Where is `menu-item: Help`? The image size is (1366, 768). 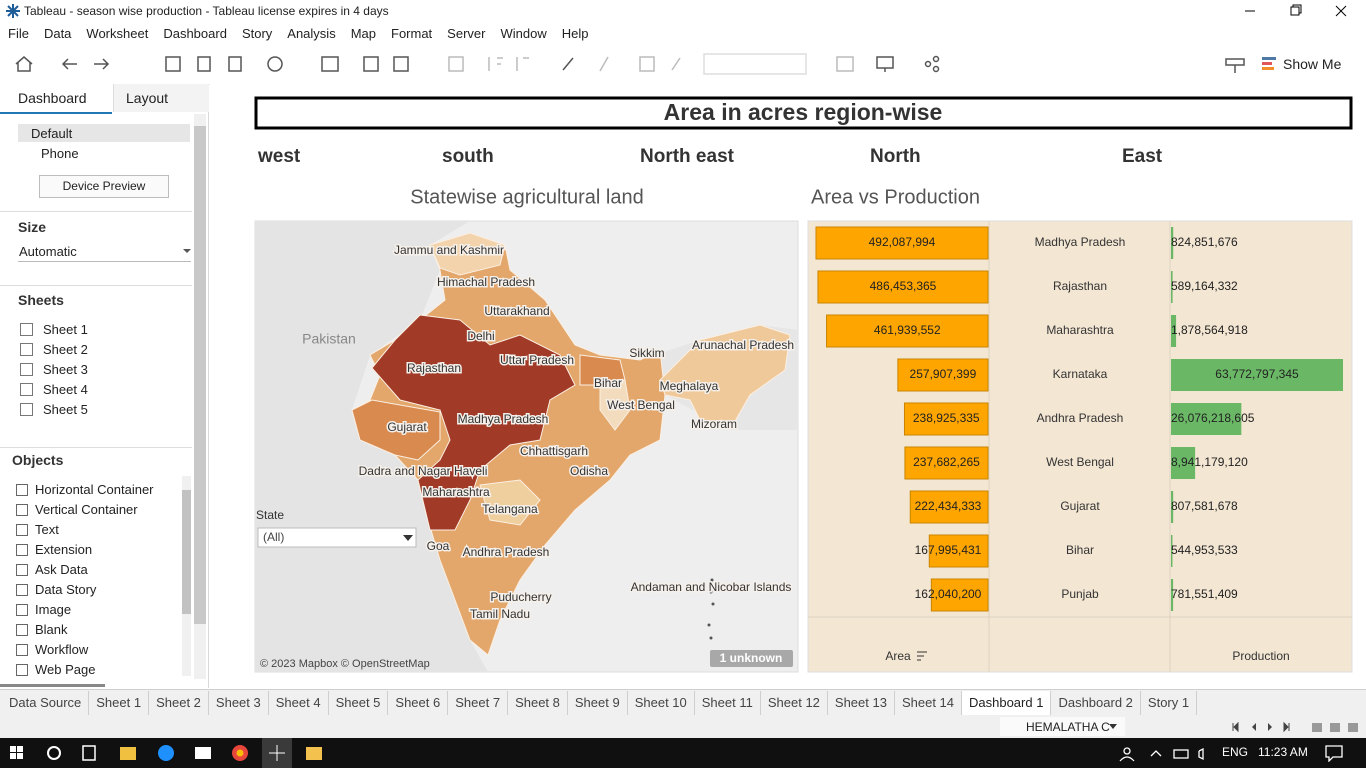
menu-item: Help is located at coordinates (575, 33).